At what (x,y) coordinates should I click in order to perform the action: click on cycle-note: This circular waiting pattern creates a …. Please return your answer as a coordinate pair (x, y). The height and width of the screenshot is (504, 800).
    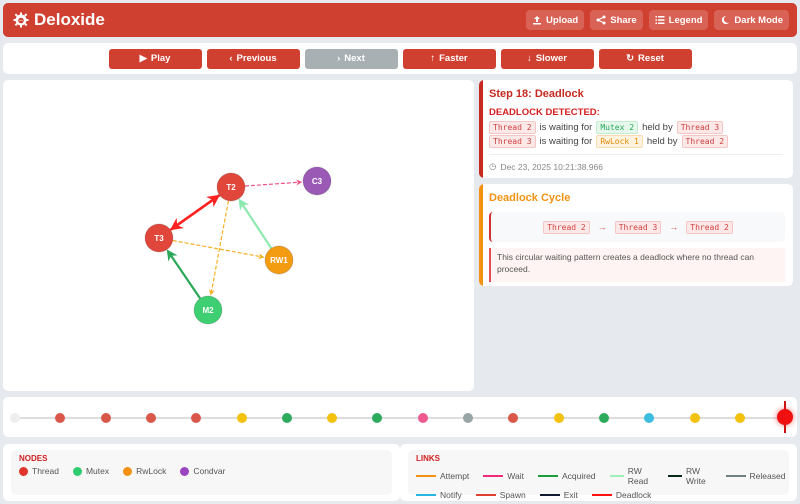
    Looking at the image, I should click on (637, 265).